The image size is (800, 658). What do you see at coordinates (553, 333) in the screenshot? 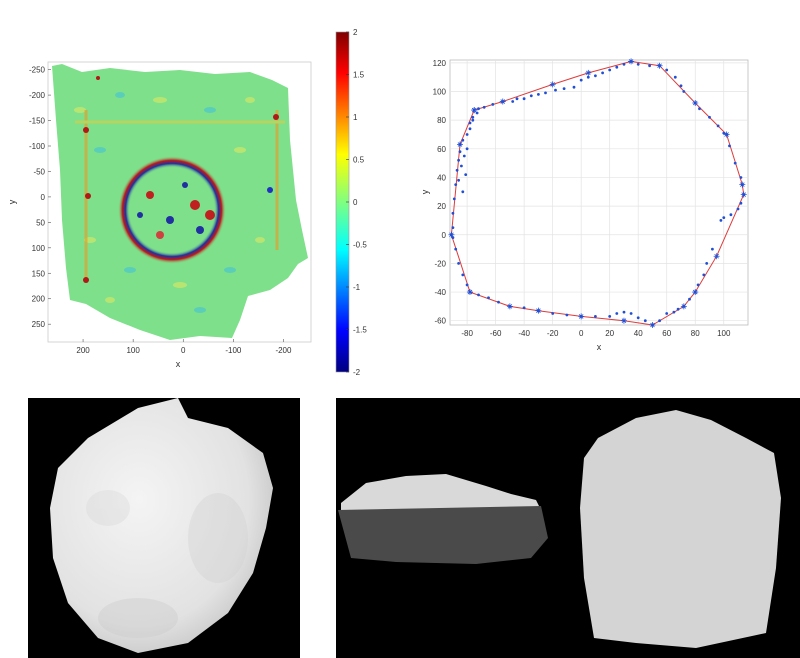
I see `scatter-x-tick-label: -20` at bounding box center [553, 333].